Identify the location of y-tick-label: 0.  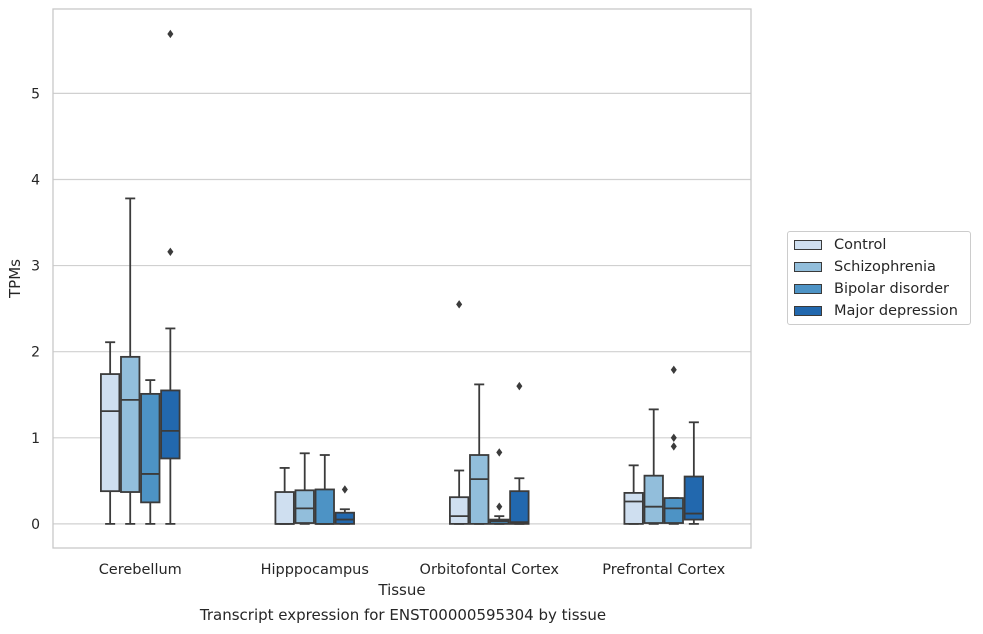
(35, 525).